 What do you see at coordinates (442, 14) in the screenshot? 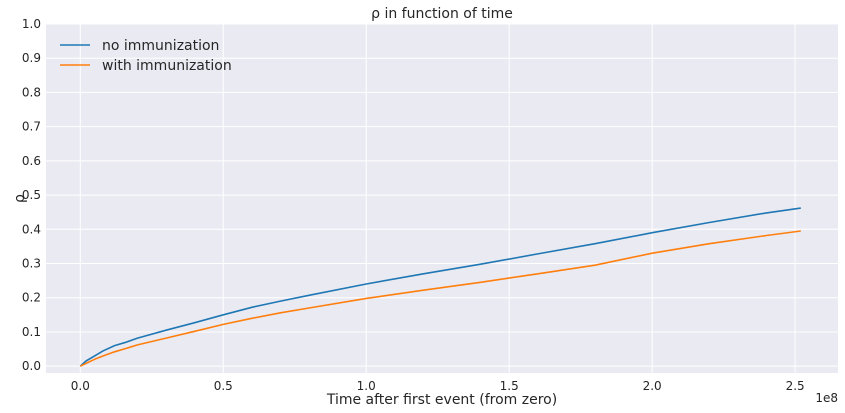
I see `chart-title: ρ in function of time` at bounding box center [442, 14].